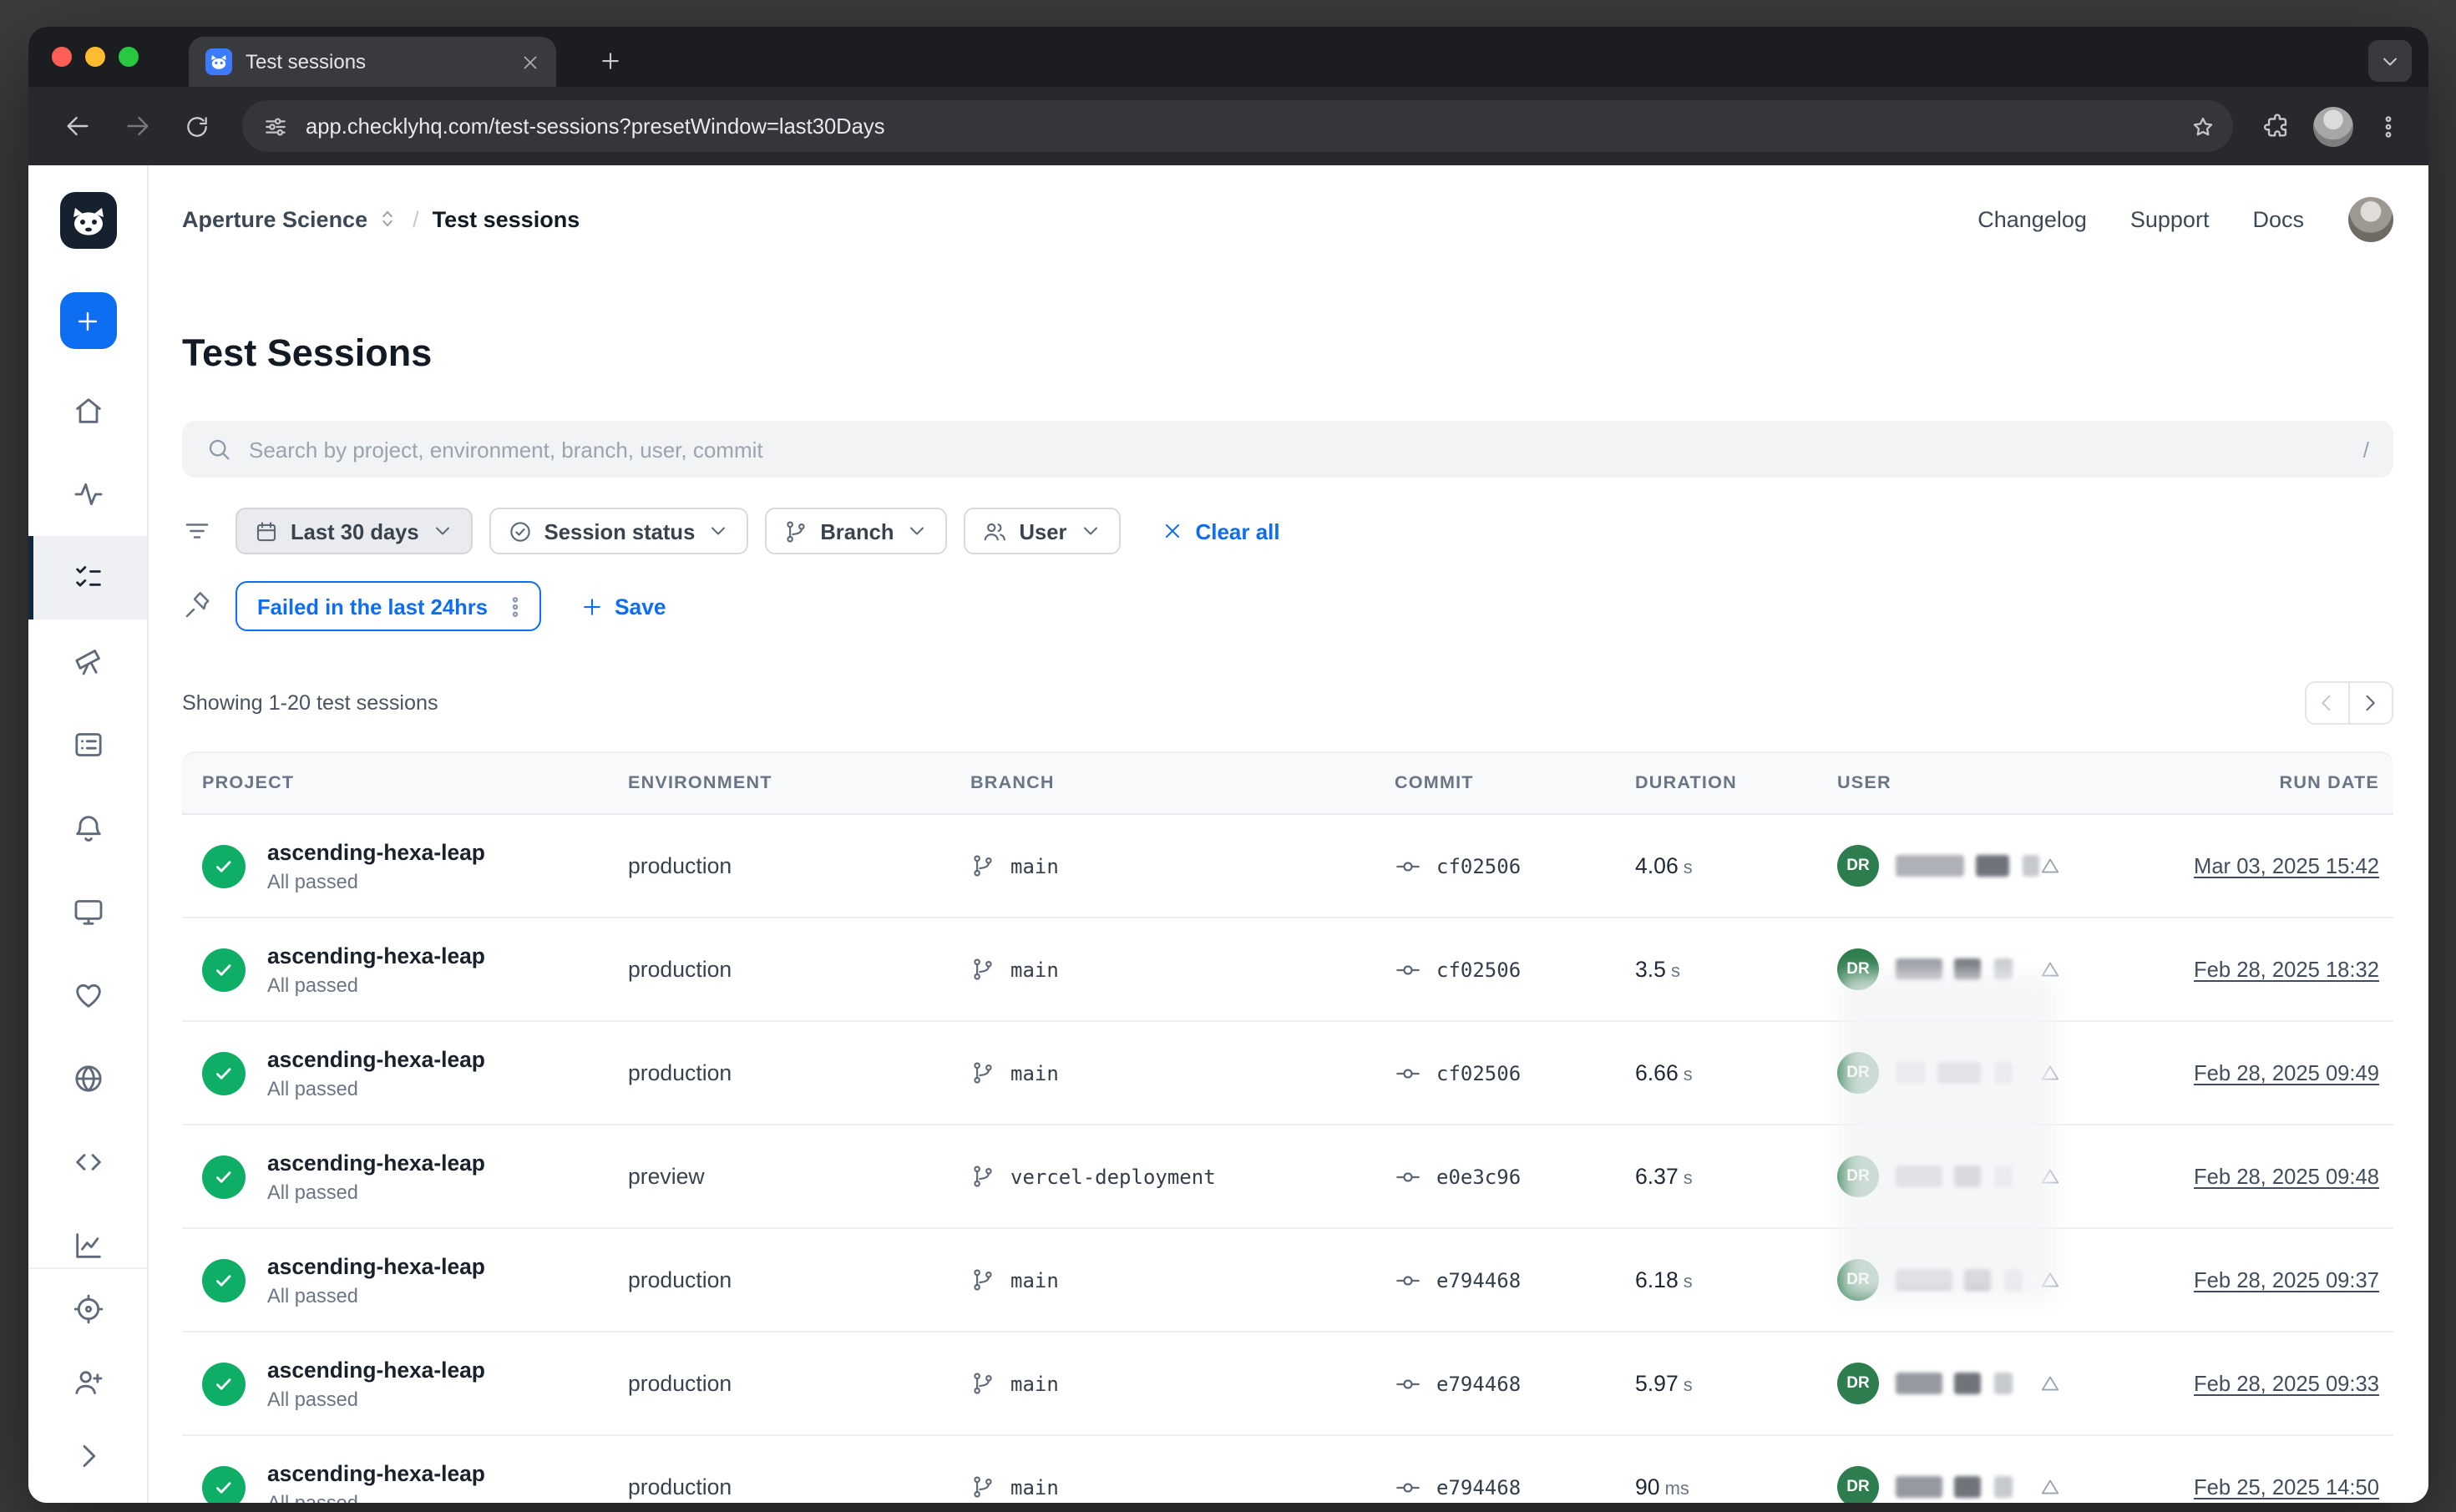 The image size is (2456, 1512). Describe the element at coordinates (1960, 1176) in the screenshot. I see `user-cell: DR` at that location.